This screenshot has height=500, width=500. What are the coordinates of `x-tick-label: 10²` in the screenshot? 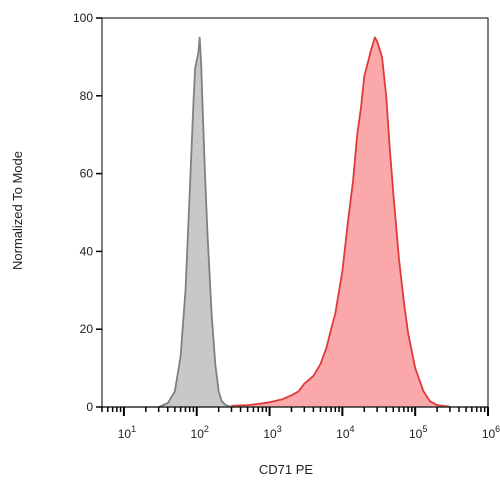 It's located at (200, 432).